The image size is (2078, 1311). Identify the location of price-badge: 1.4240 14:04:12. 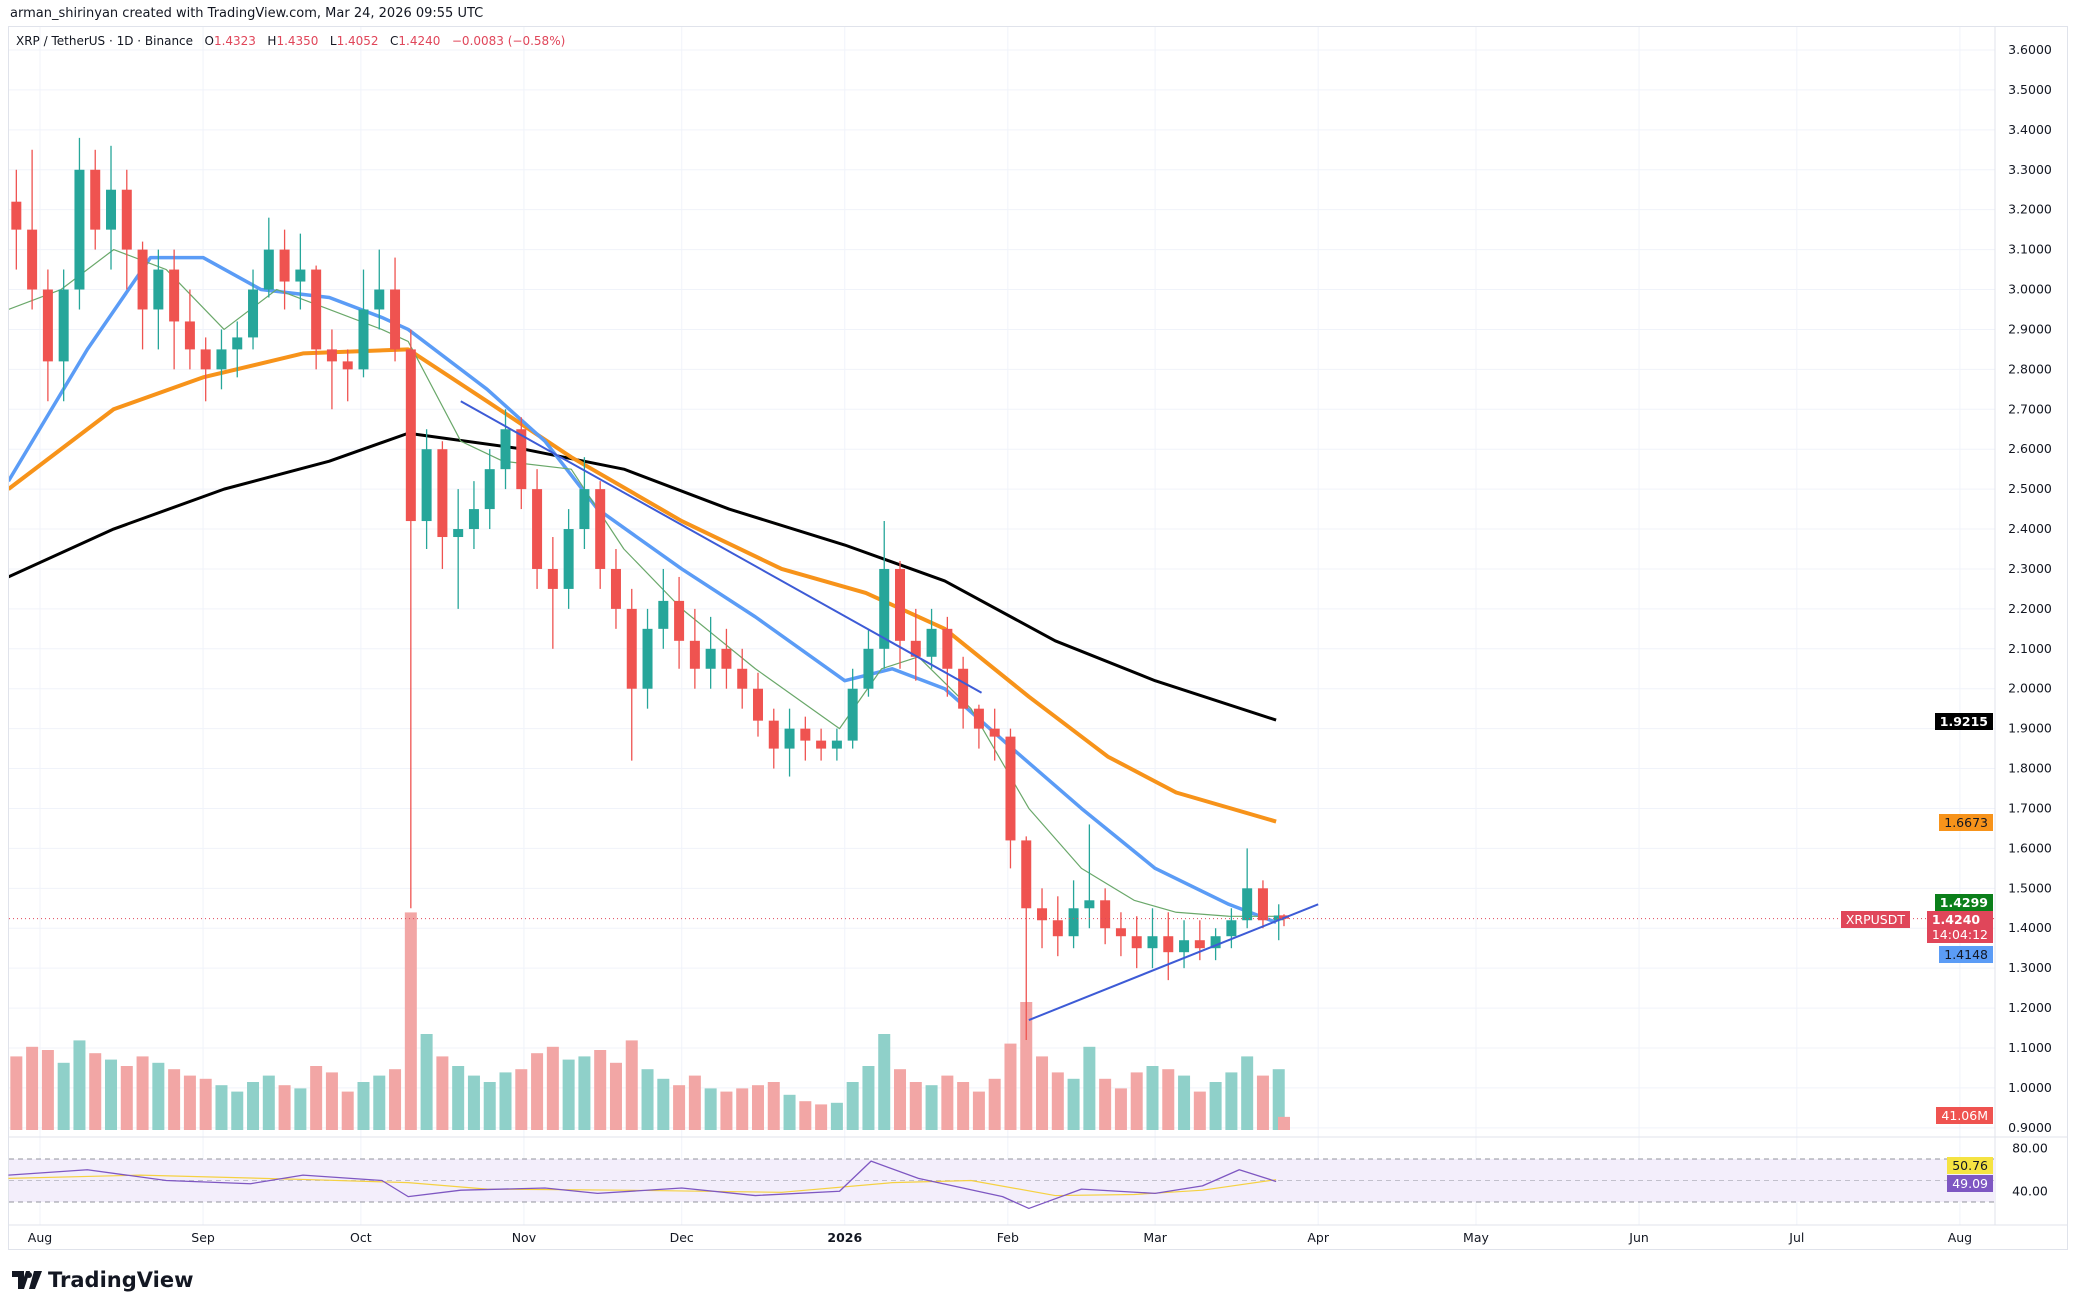
(1959, 927).